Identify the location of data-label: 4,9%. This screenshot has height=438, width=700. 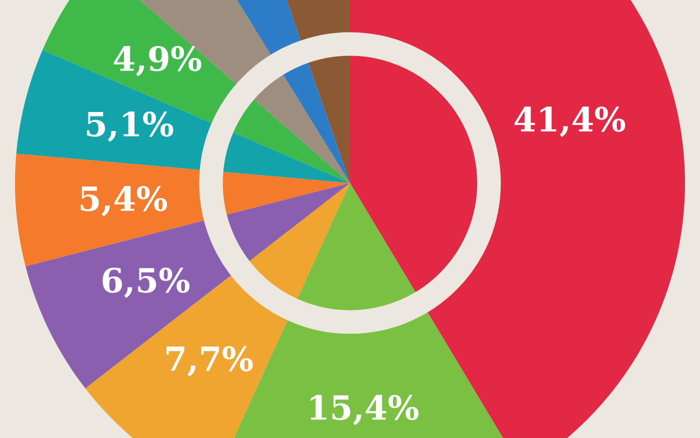
(158, 61).